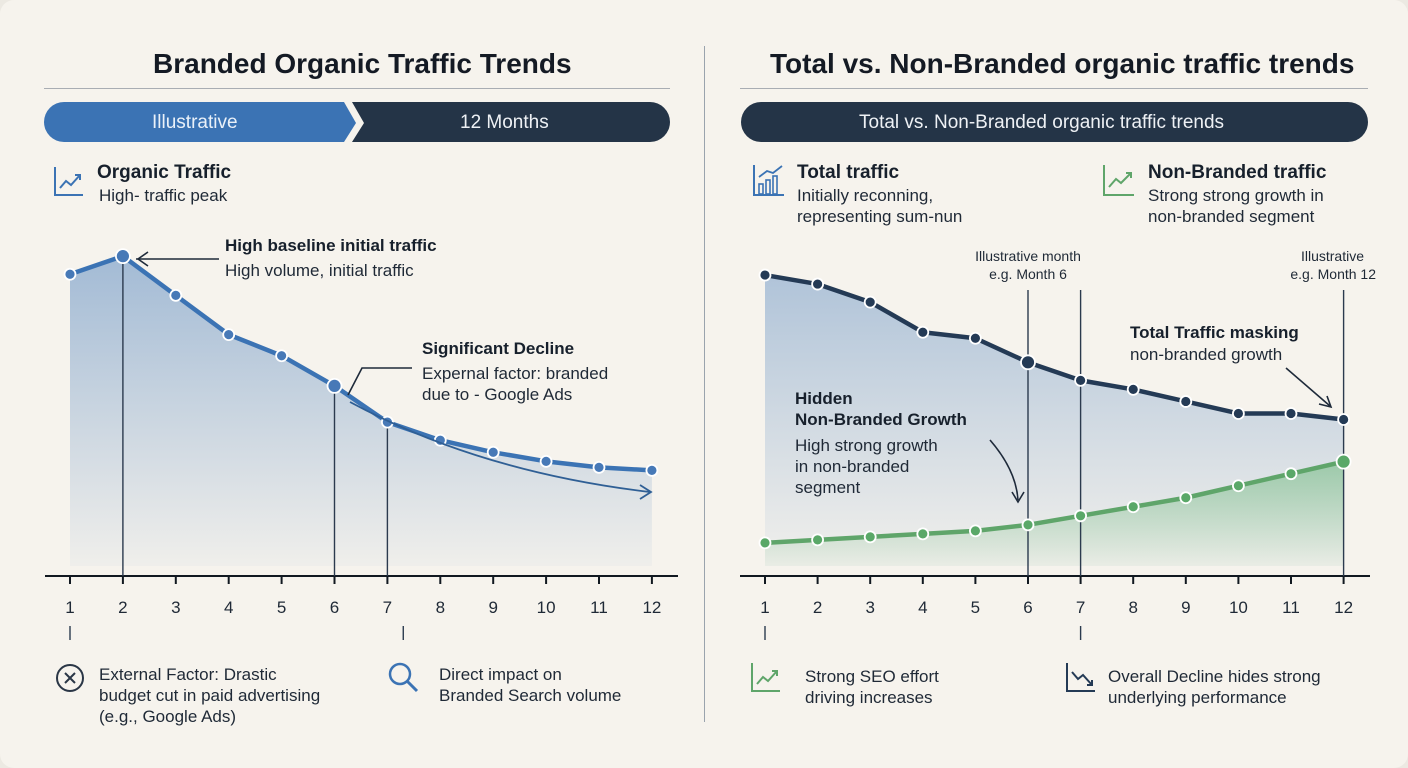 This screenshot has height=768, width=1408. I want to click on period-tabs, so click(357, 122).